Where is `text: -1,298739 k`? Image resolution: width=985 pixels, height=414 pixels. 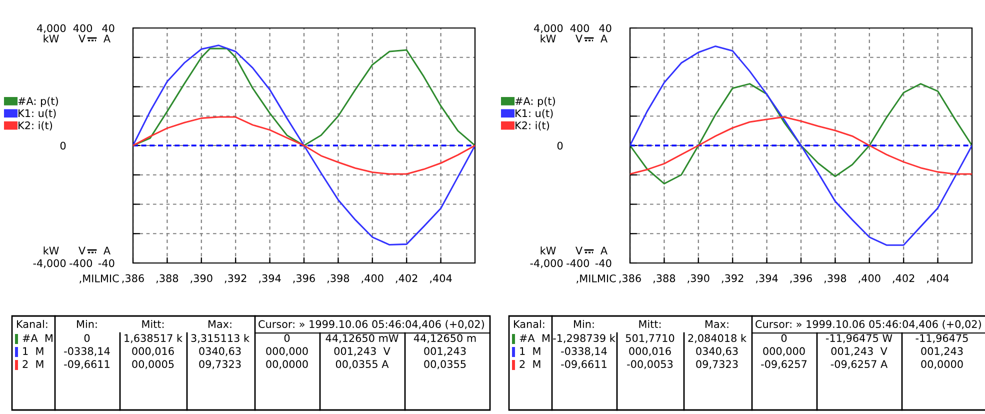
text: -1,298739 k is located at coordinates (584, 339).